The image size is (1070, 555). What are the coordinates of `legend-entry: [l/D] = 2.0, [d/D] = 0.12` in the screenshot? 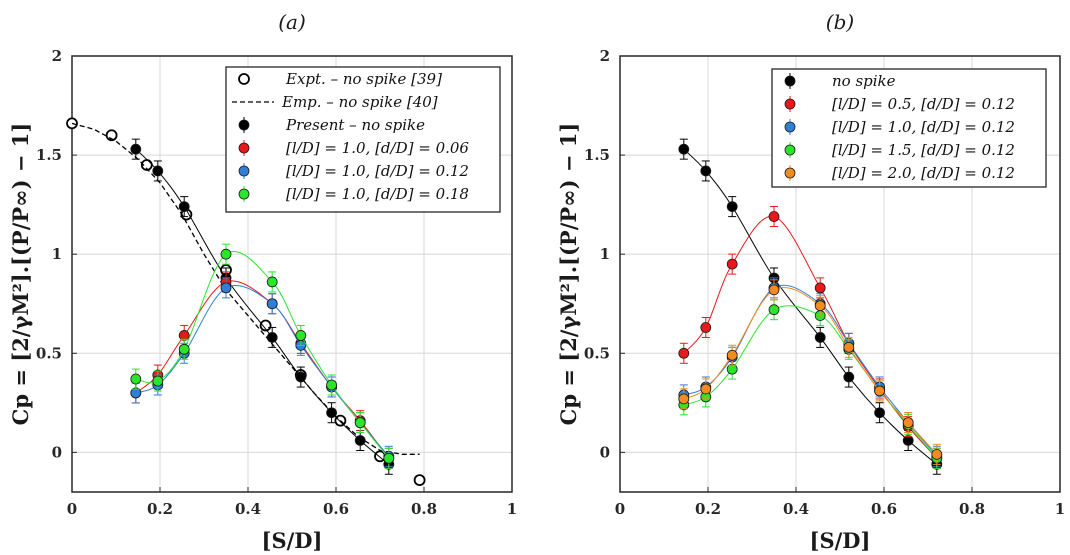 It's located at (899, 173).